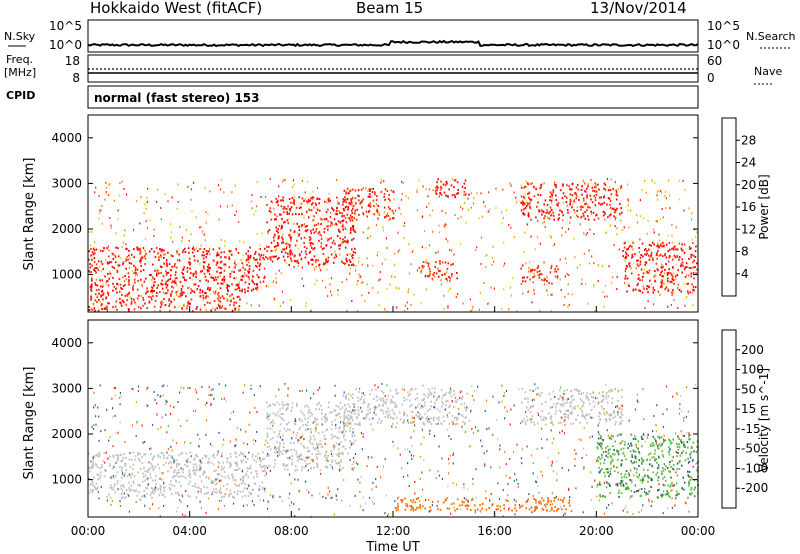 The height and width of the screenshot is (554, 800). I want to click on nsky-label: N.Sky, so click(20, 36).